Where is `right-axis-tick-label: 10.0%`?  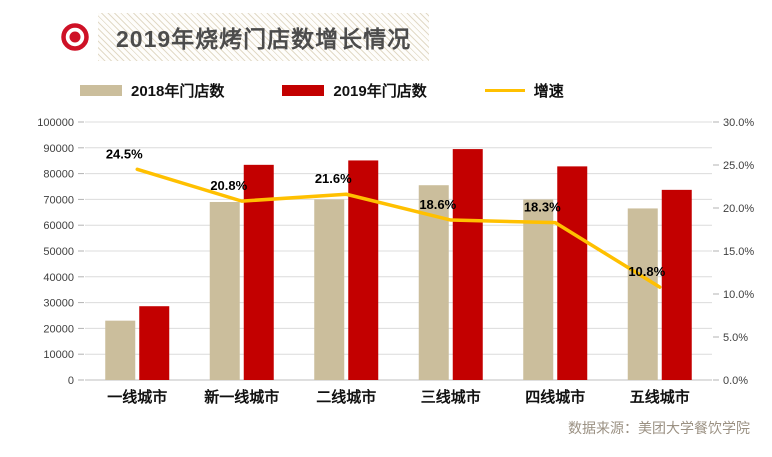 right-axis-tick-label: 10.0% is located at coordinates (738, 295).